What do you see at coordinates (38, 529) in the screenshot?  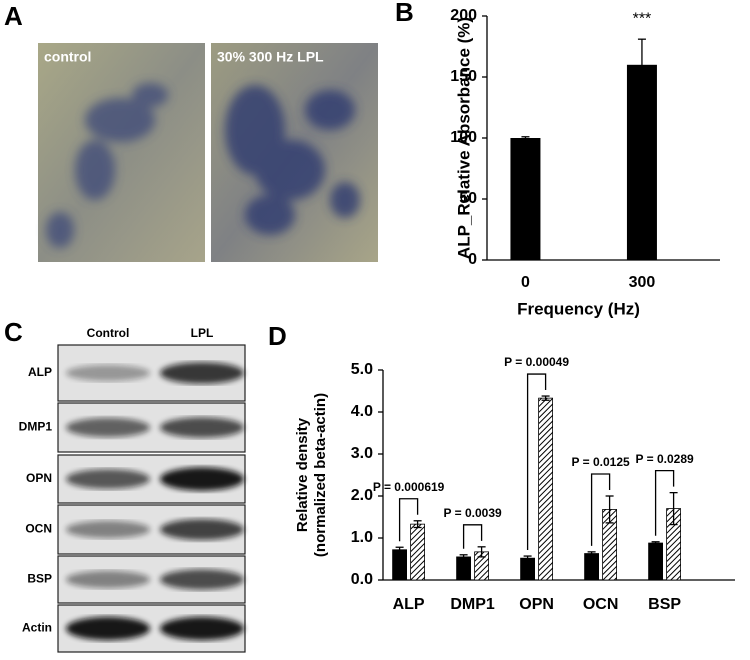 I see `blot-row-label: OCN` at bounding box center [38, 529].